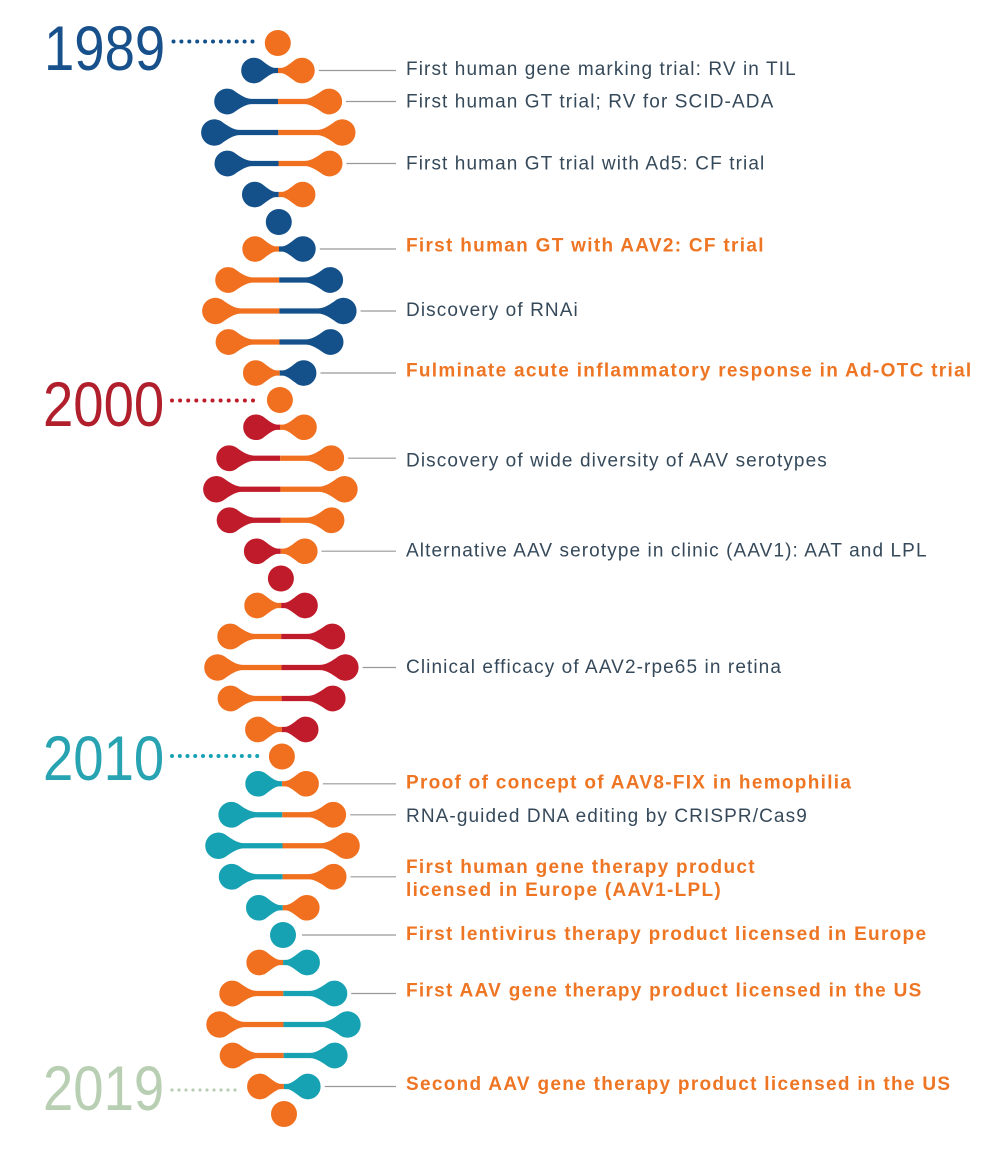 The height and width of the screenshot is (1167, 1000). Describe the element at coordinates (585, 164) in the screenshot. I see `svg-text:First human GT trial with Ad5:: First human GT trial with Ad5: CF trial` at that location.